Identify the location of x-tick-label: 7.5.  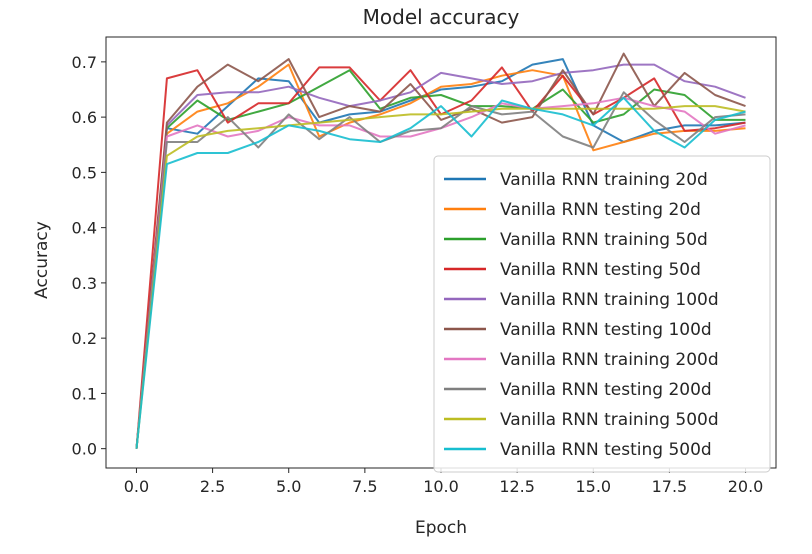
(364, 486).